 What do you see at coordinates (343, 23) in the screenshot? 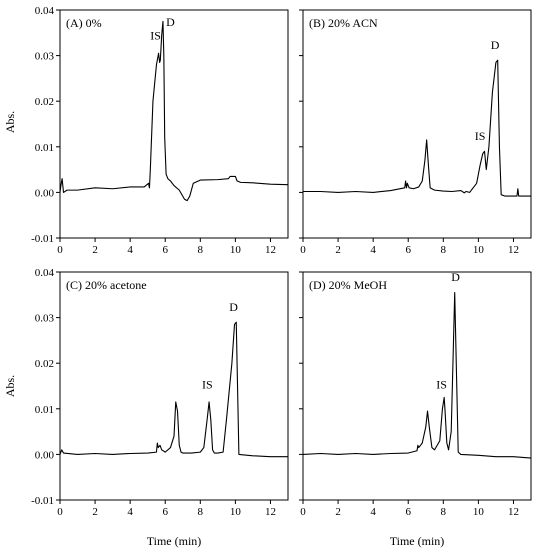
I see `panel-title: (B) 20% ACN` at bounding box center [343, 23].